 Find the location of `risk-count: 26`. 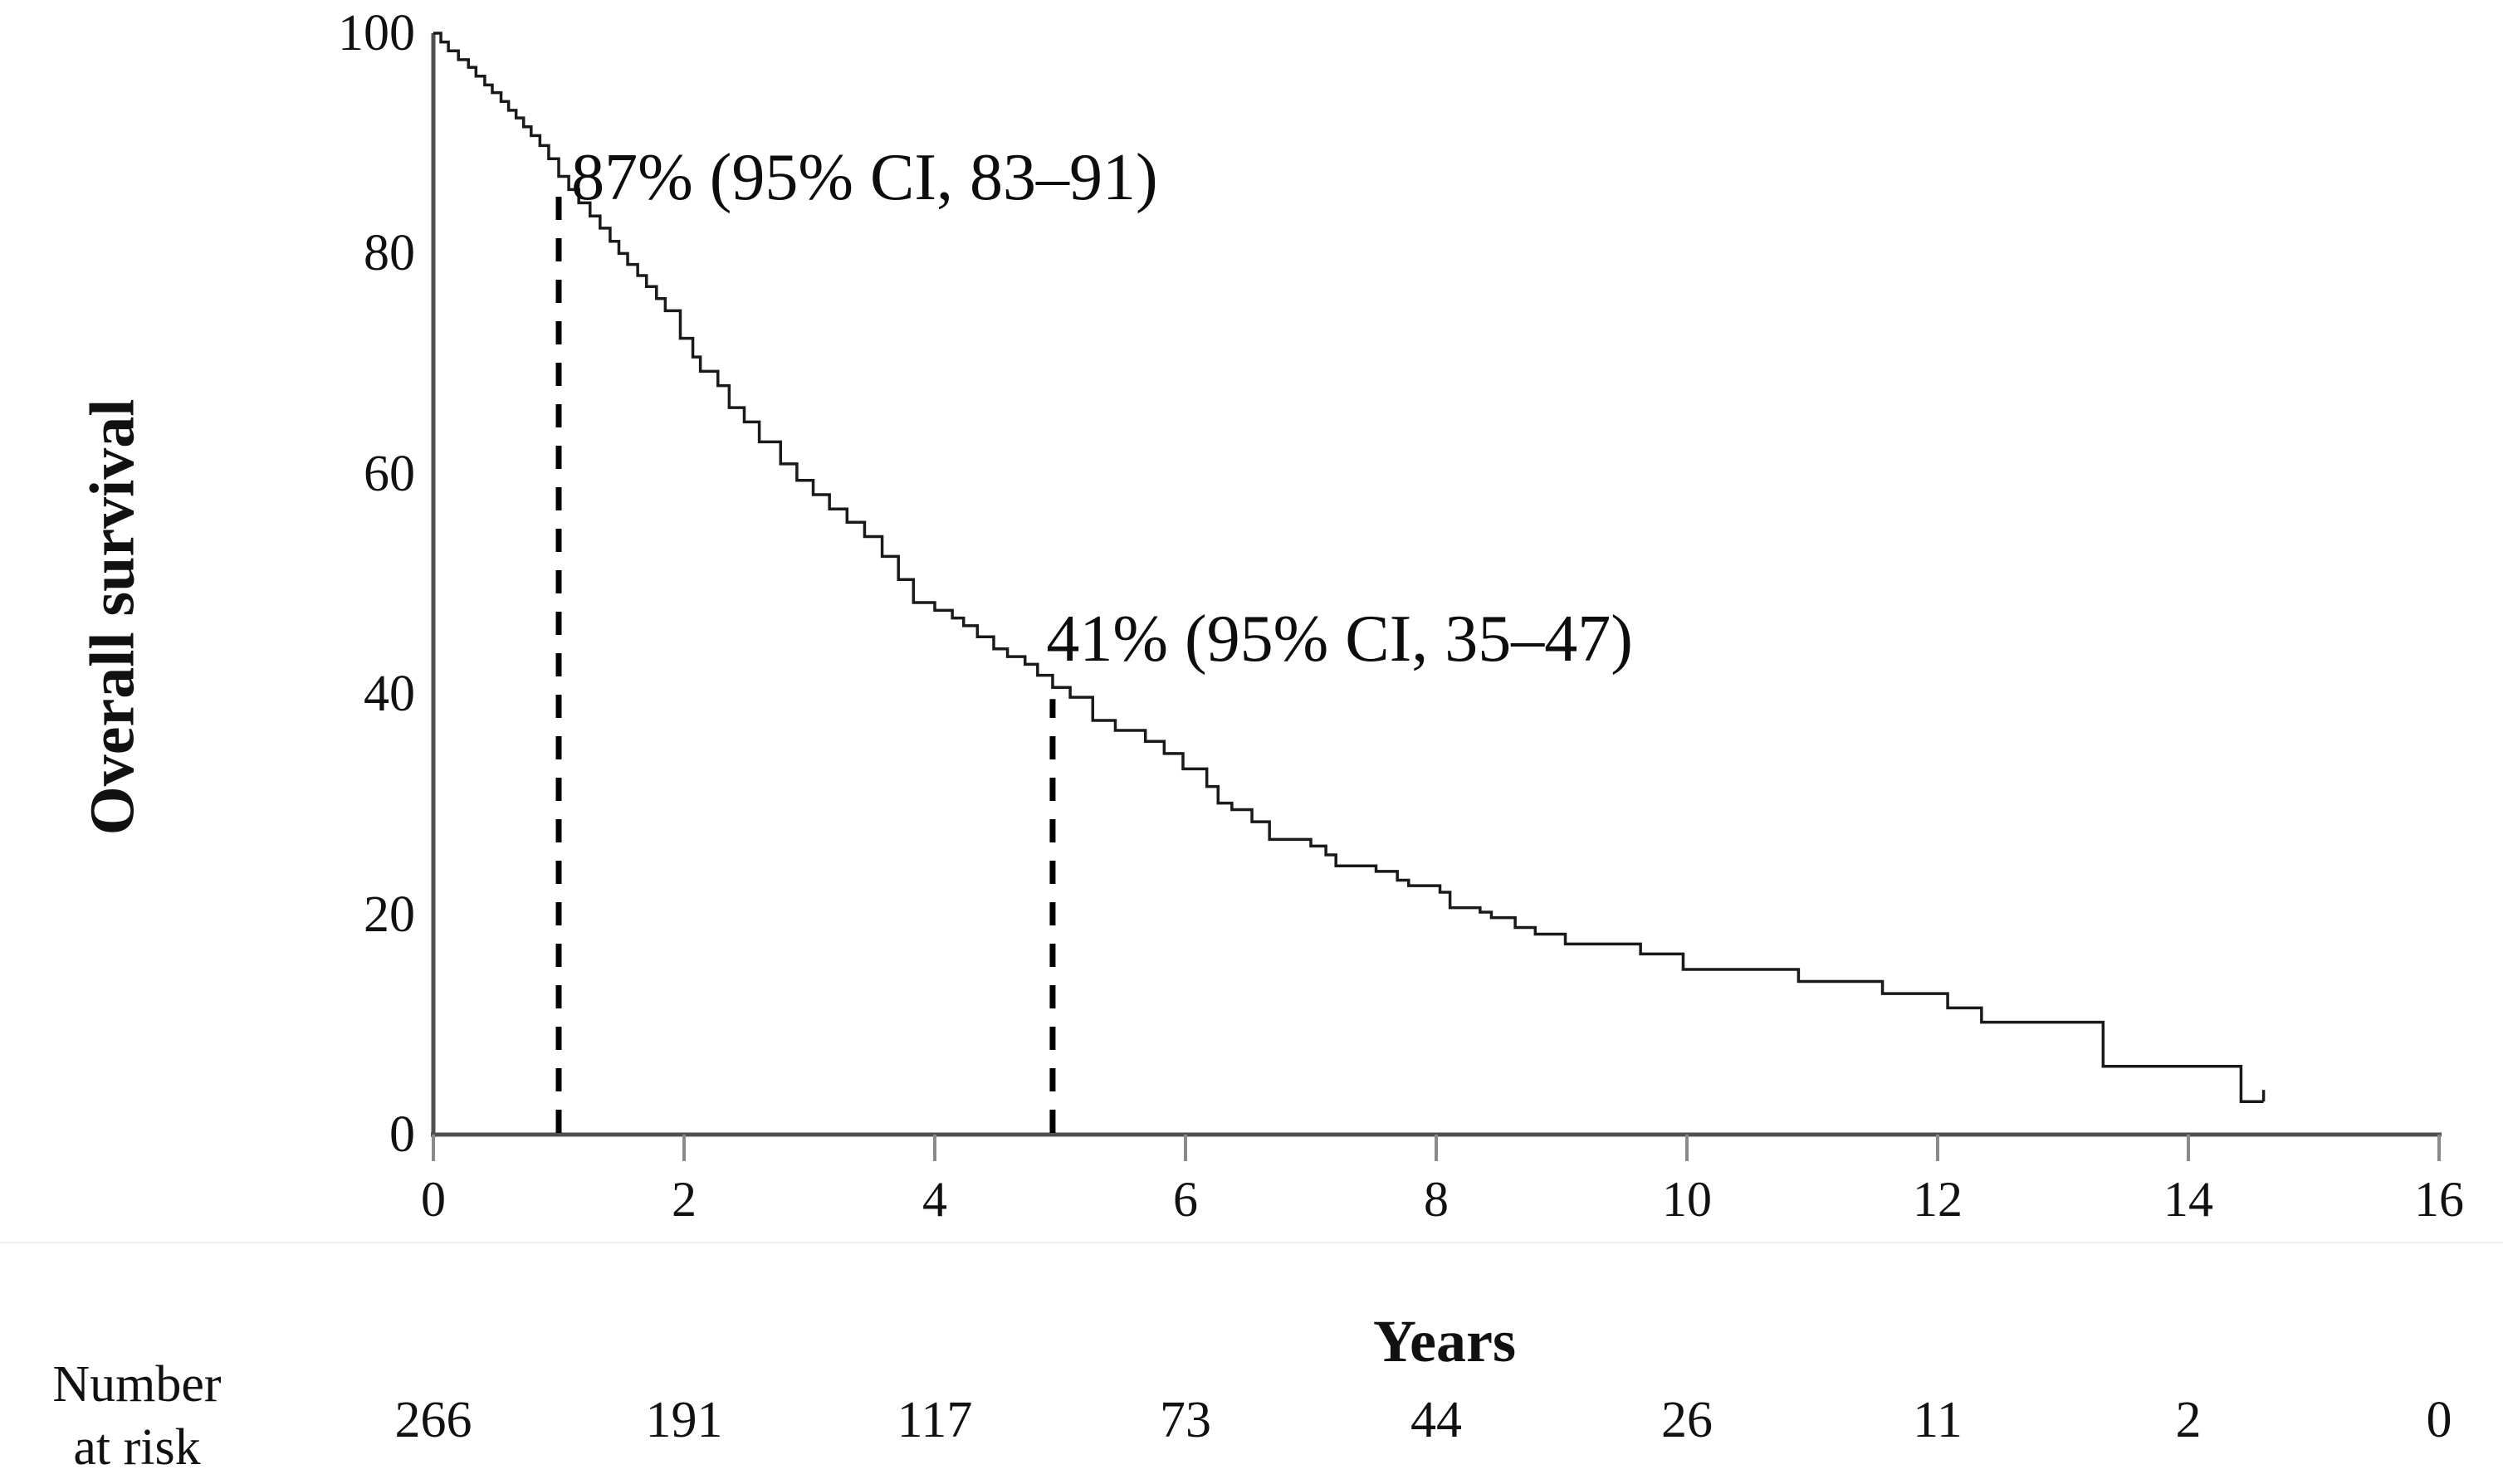

risk-count: 26 is located at coordinates (1687, 1420).